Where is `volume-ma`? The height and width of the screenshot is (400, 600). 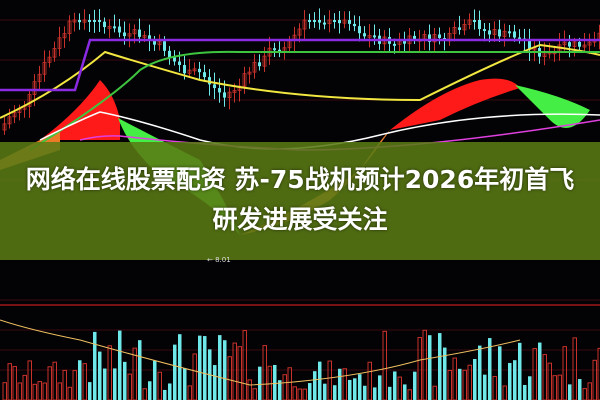 volume-ma is located at coordinates (260, 352).